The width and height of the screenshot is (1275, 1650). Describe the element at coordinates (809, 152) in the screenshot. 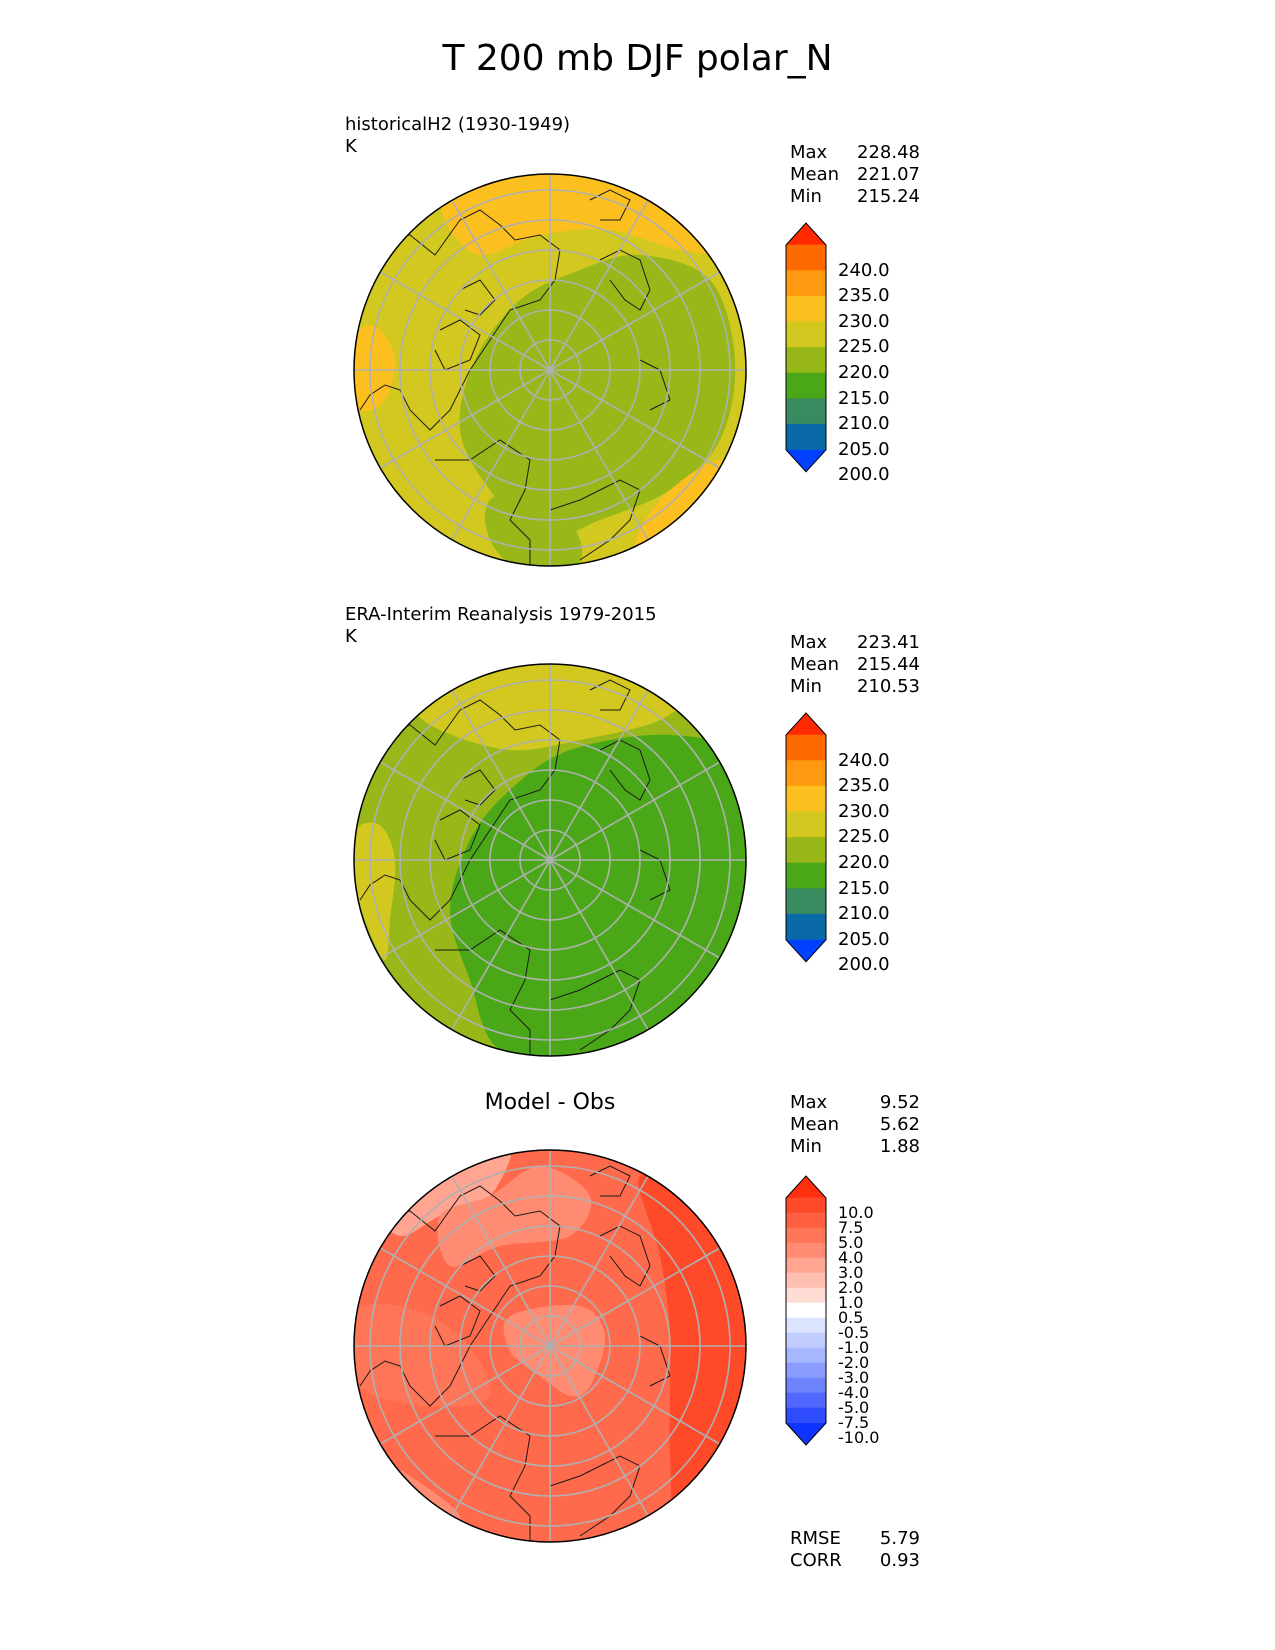

I see `stat-label: Max` at that location.